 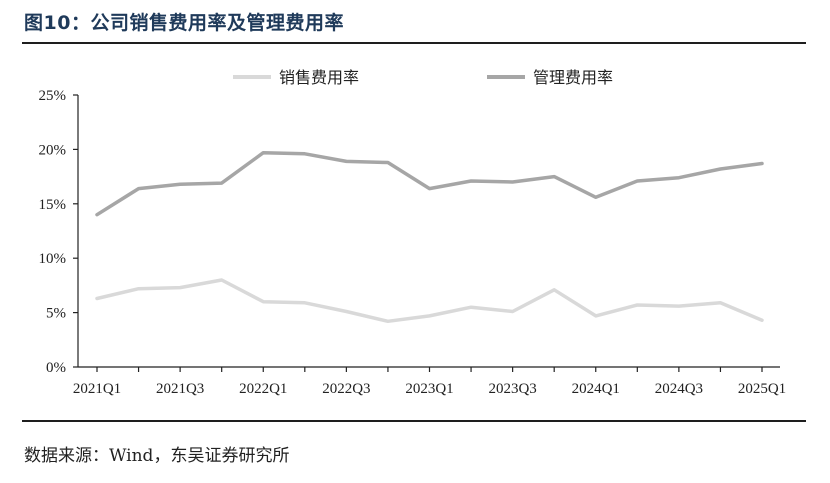 What do you see at coordinates (762, 389) in the screenshot?
I see `x-tick-label: 2025Q1` at bounding box center [762, 389].